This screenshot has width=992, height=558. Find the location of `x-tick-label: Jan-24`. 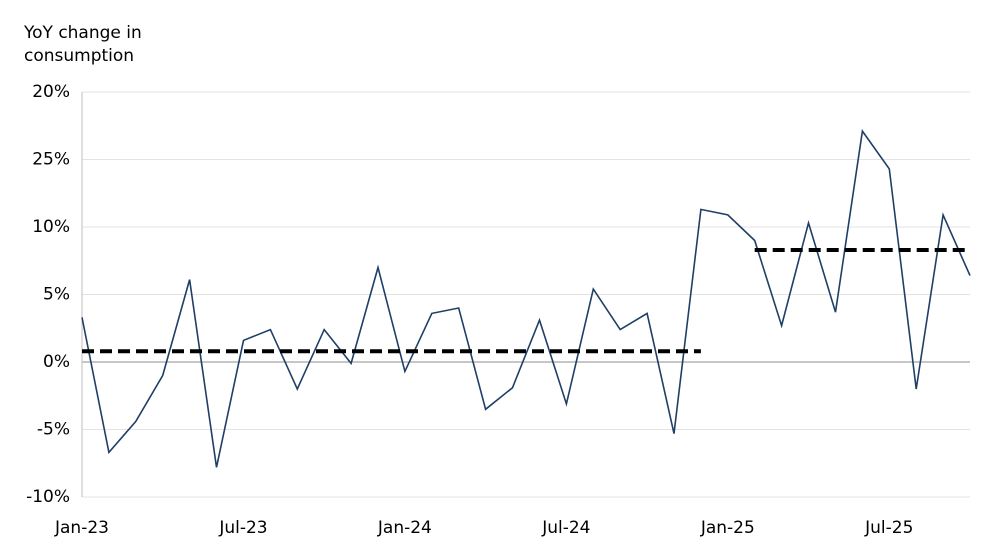

x-tick-label: Jan-24 is located at coordinates (404, 528).